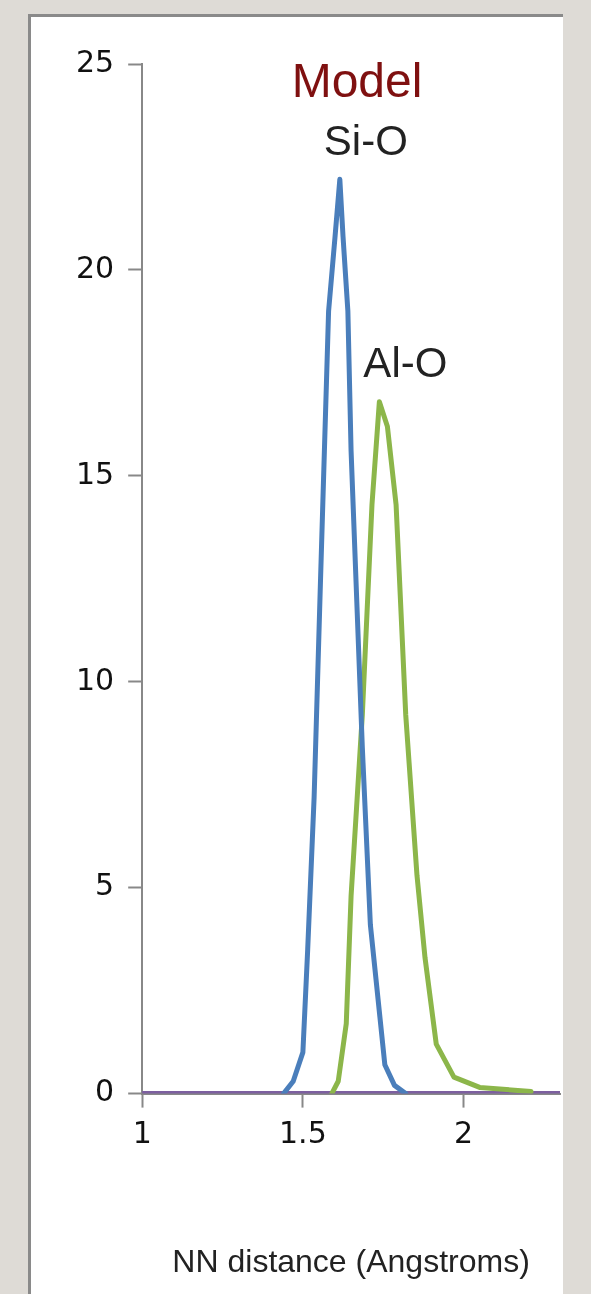  Describe the element at coordinates (303, 1133) in the screenshot. I see `x-tick-label: 1.5` at that location.